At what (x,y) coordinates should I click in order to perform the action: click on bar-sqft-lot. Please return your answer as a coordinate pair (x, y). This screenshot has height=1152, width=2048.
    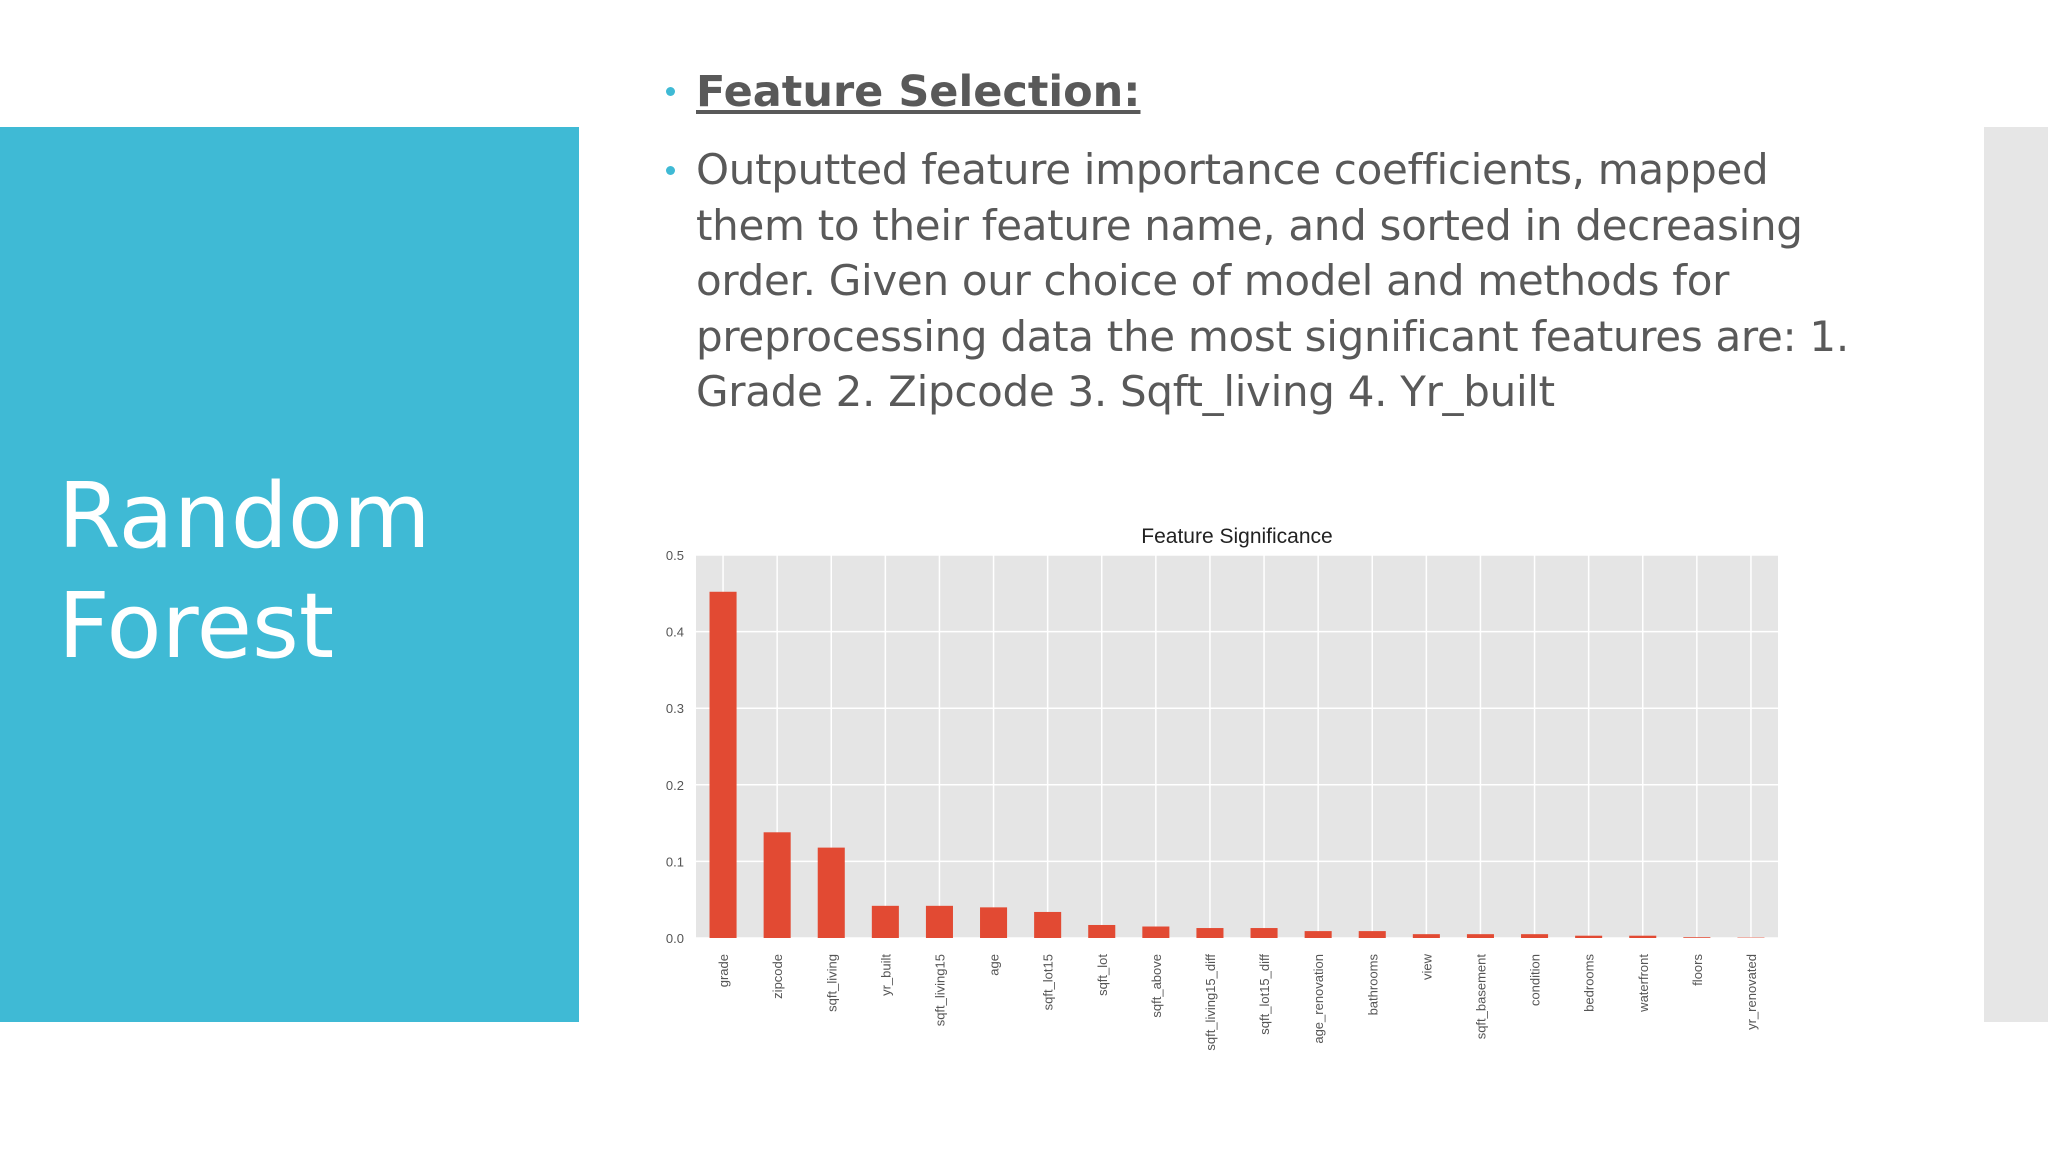
    Looking at the image, I should click on (1102, 931).